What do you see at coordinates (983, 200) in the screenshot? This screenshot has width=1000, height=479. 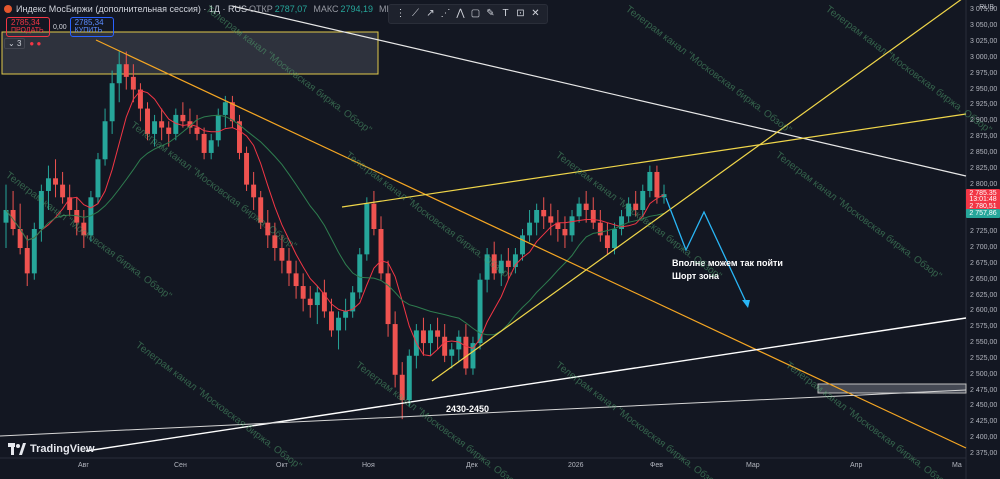 I see `price-tag: 13:01:48` at bounding box center [983, 200].